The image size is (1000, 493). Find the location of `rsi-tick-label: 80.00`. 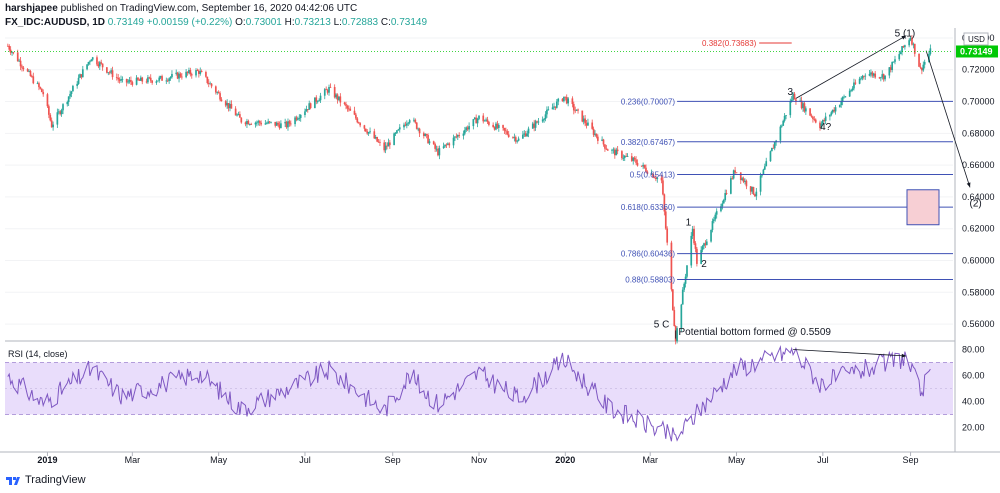

rsi-tick-label: 80.00 is located at coordinates (973, 350).